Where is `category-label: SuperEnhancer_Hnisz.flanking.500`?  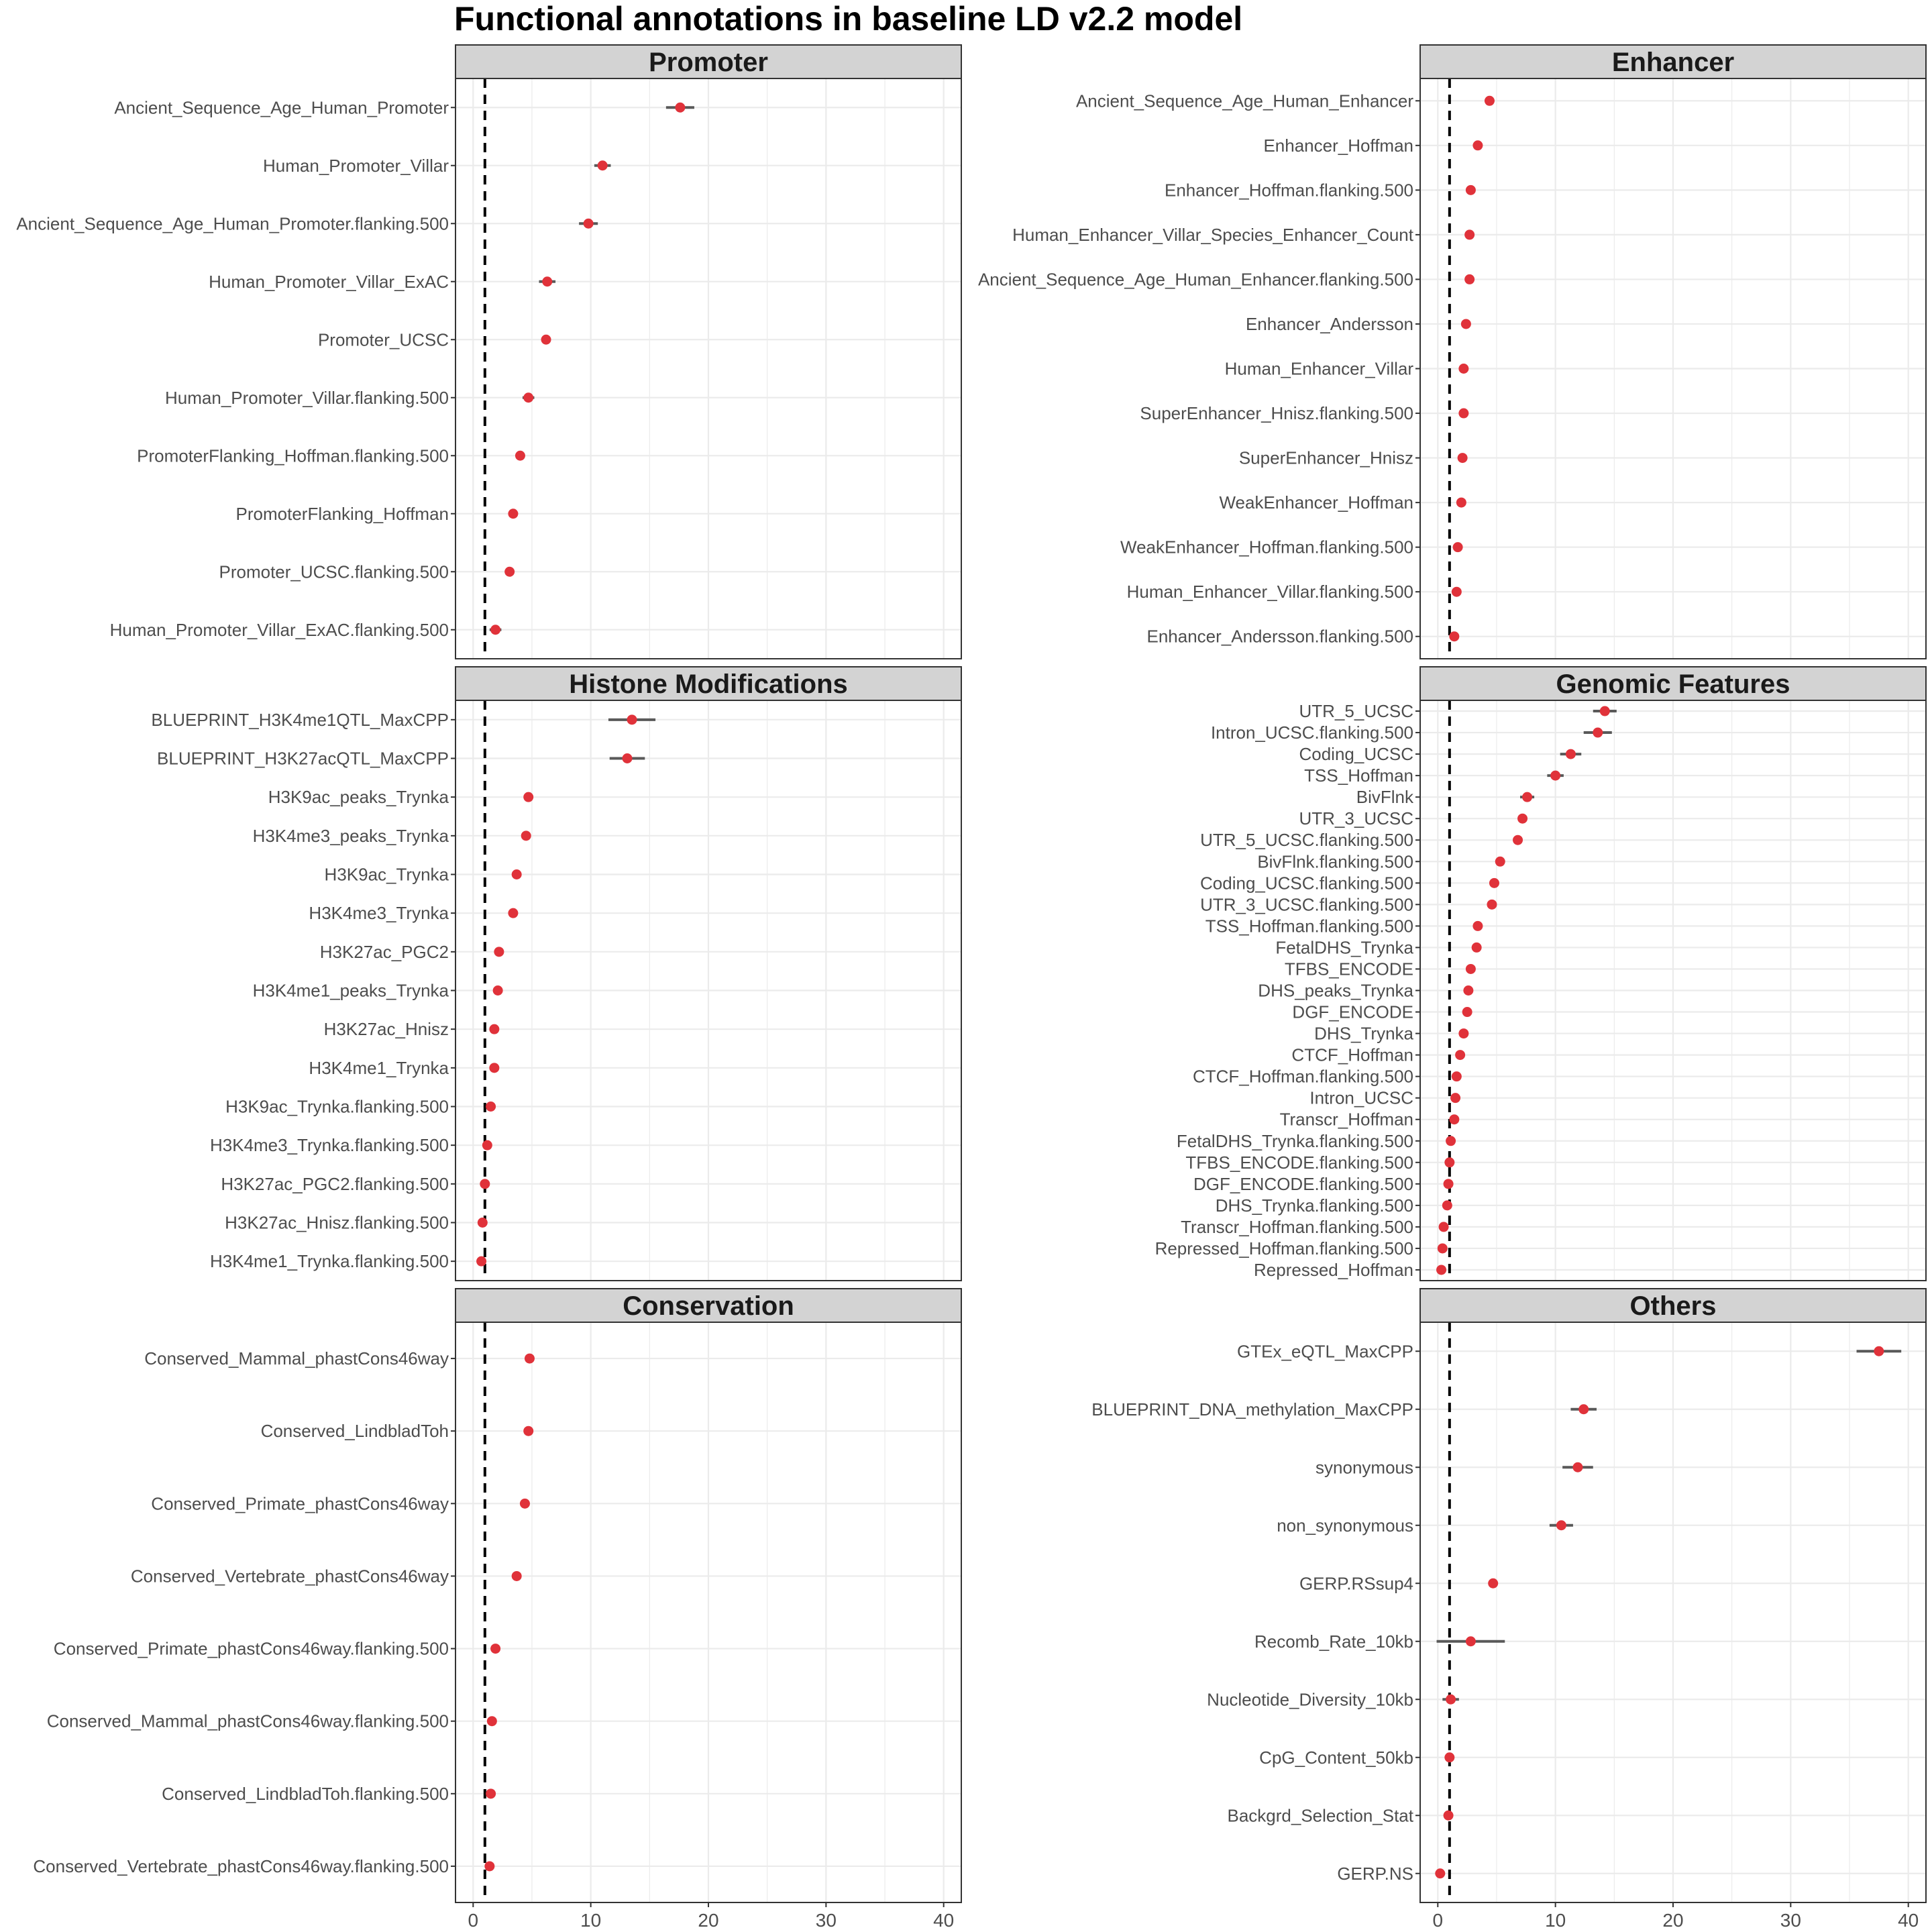 category-label: SuperEnhancer_Hnisz.flanking.500 is located at coordinates (1276, 413).